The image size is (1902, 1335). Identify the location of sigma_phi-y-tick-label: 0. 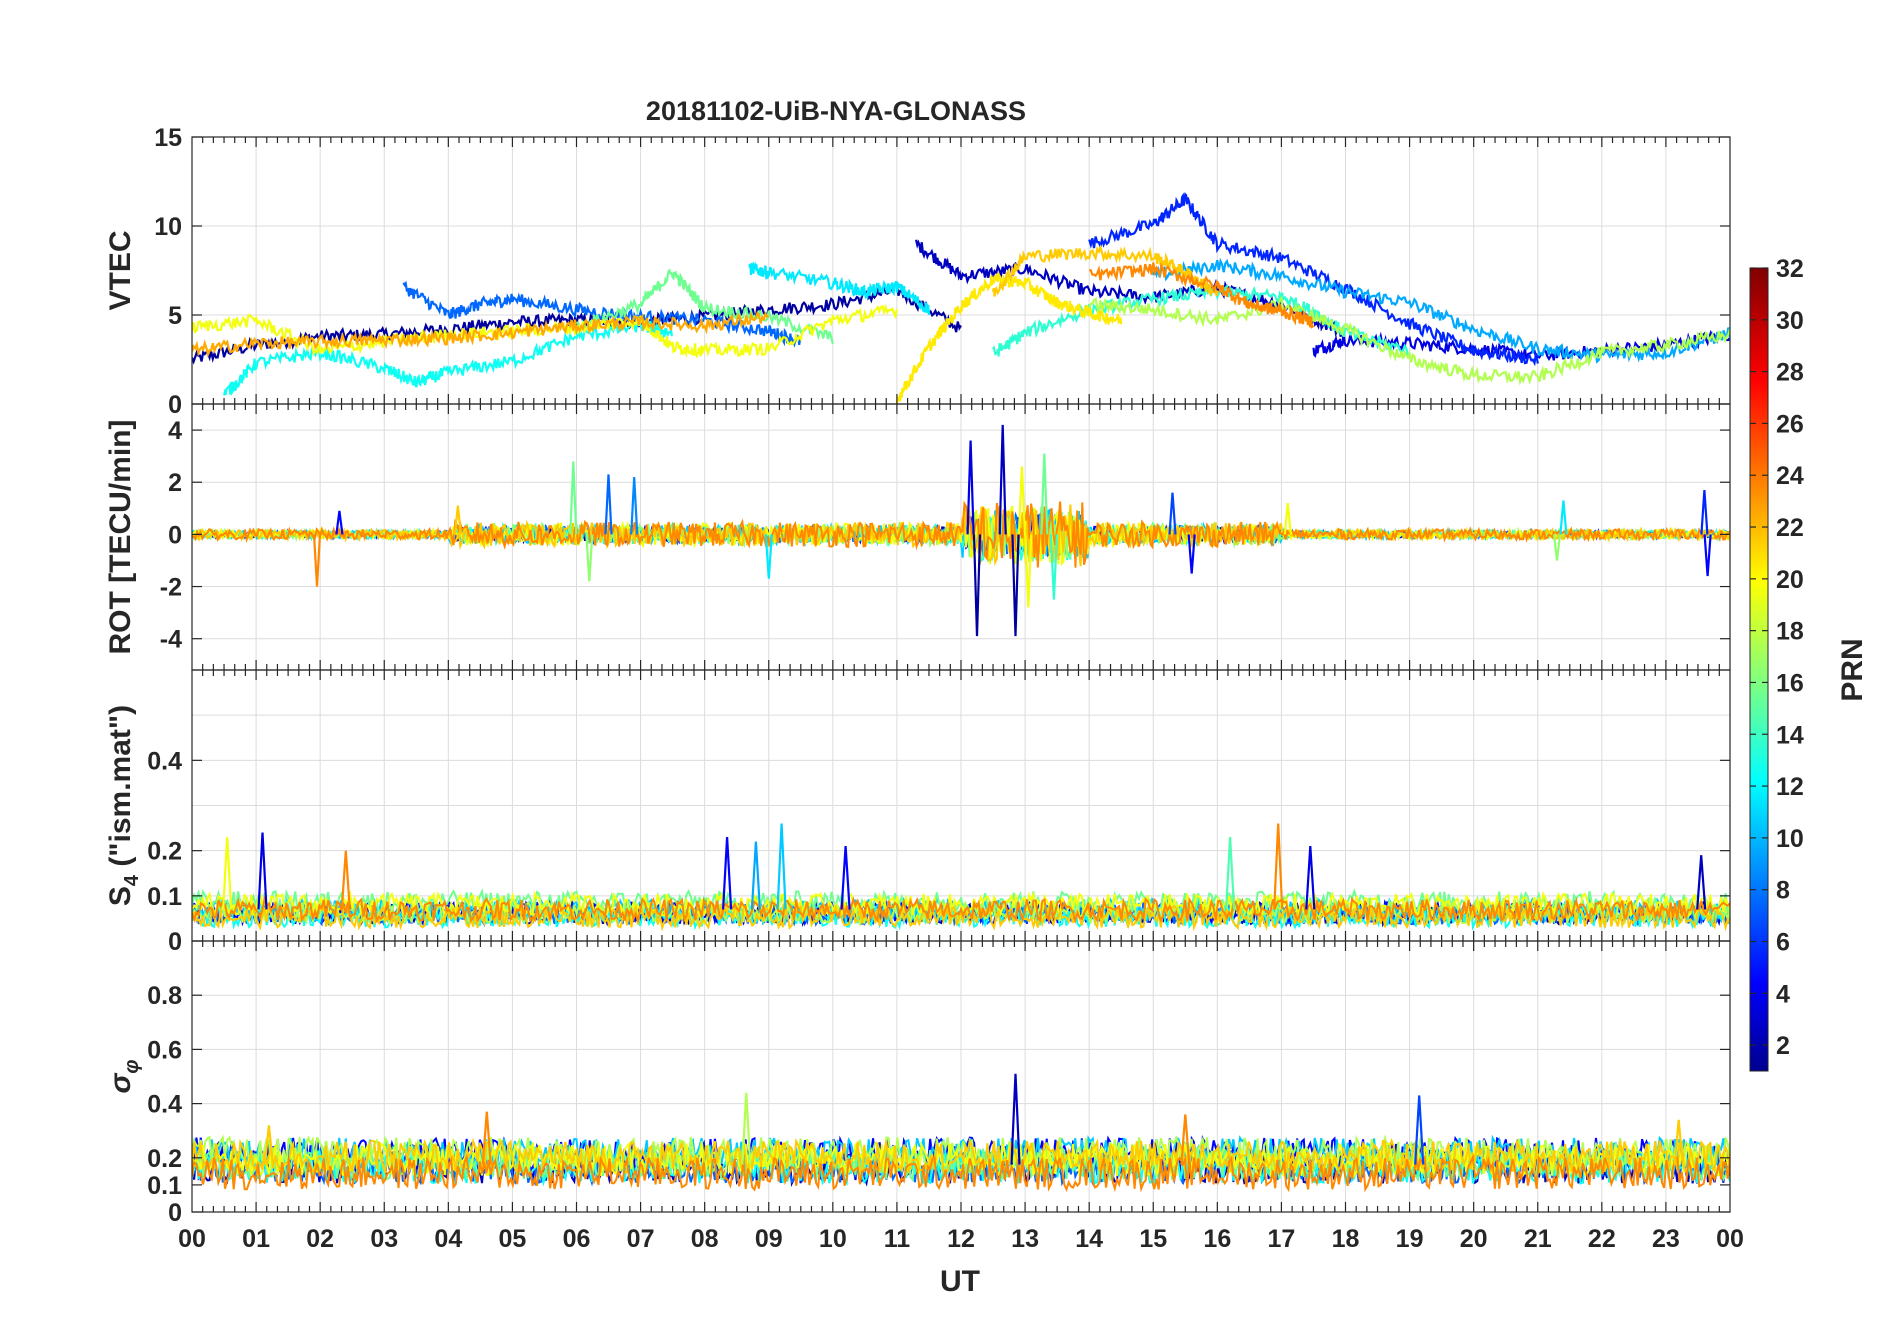
(175, 1213).